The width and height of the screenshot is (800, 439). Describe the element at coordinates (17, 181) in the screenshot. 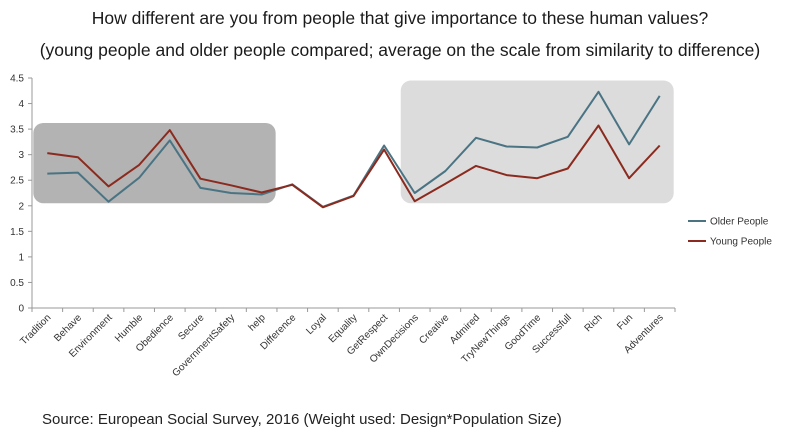

I see `y-tick-label: 2.5` at that location.